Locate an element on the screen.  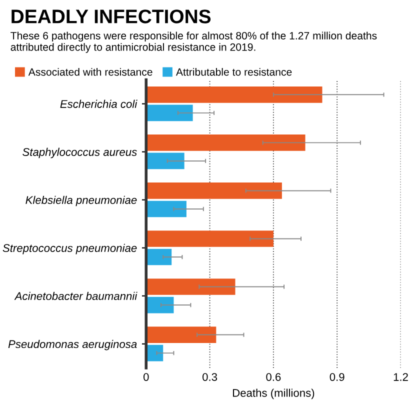
x-axis-title: Deaths (millions) is located at coordinates (273, 394).